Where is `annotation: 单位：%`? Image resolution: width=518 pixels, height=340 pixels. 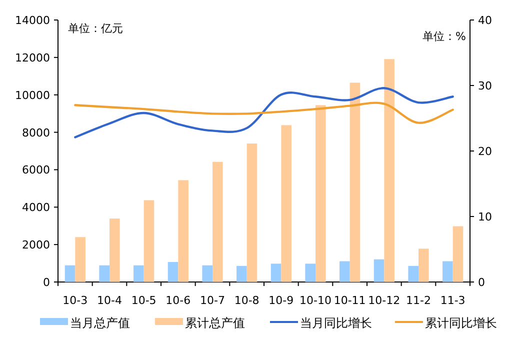
annotation: 单位：% is located at coordinates (444, 36).